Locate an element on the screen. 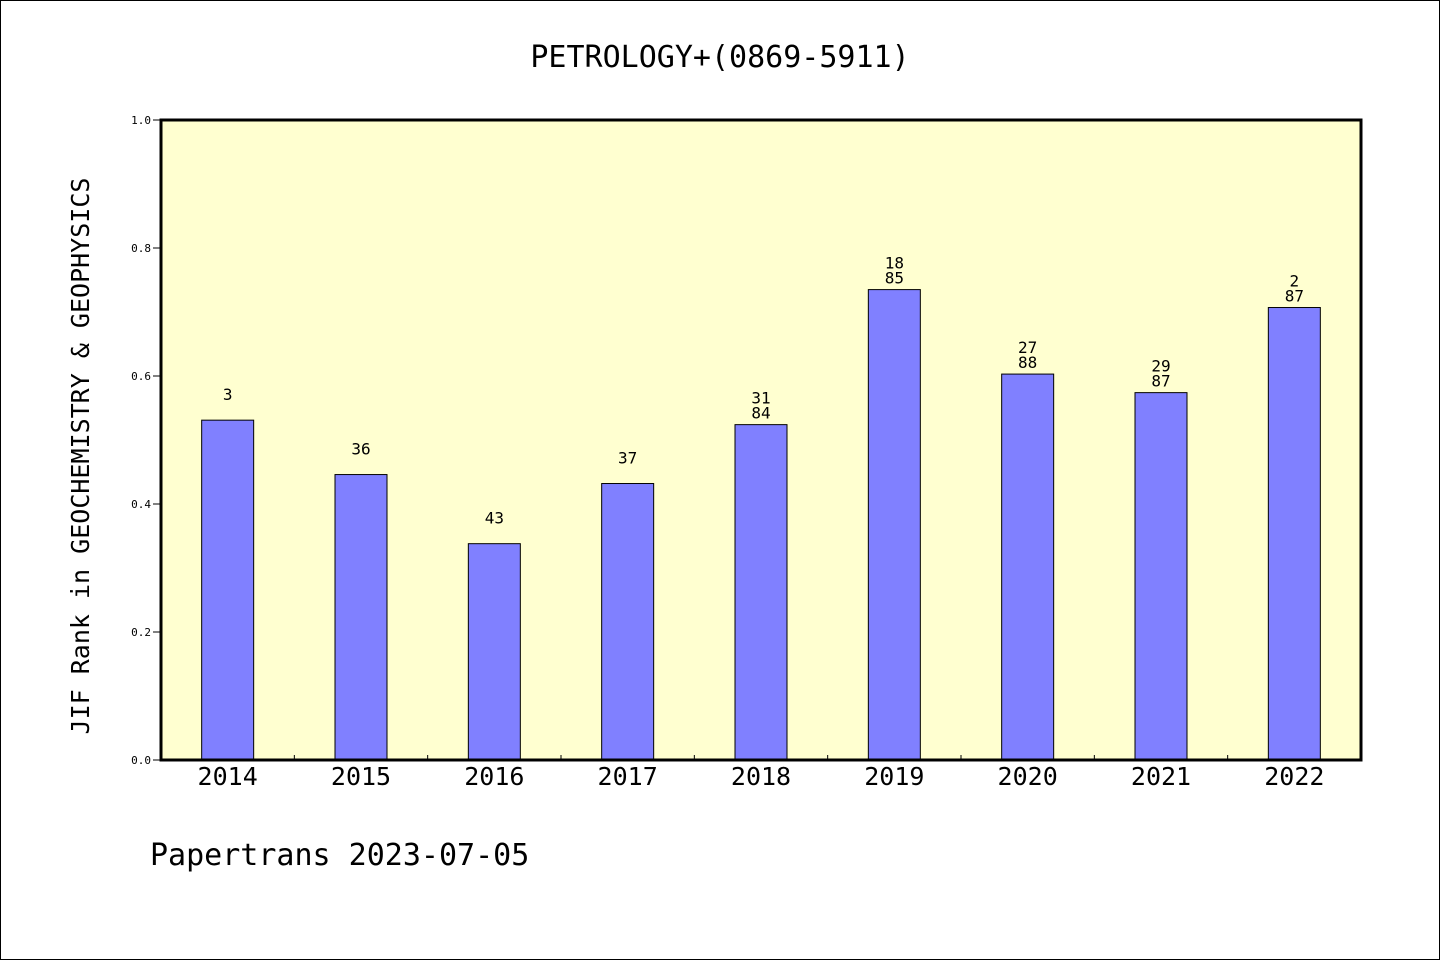  x-tick-label-2014: 2014 is located at coordinates (228, 776).